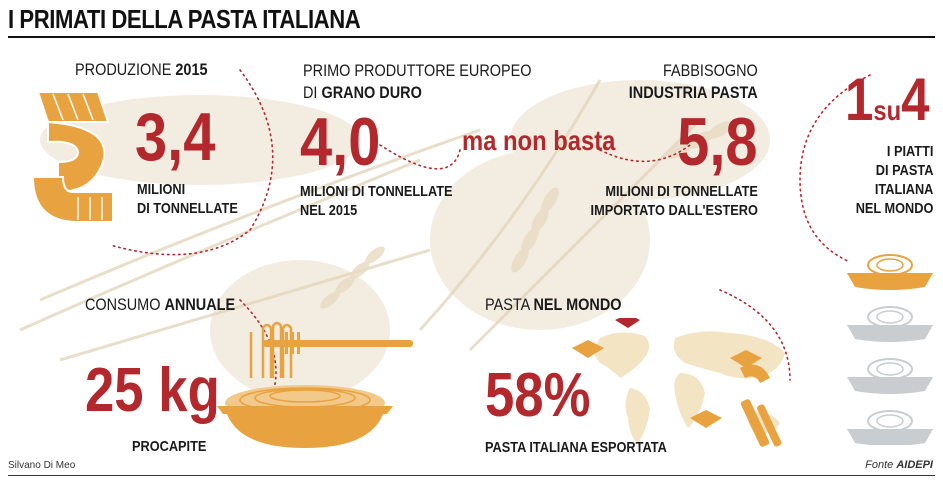 The height and width of the screenshot is (484, 943). I want to click on piatti-line-2: DI PASTA, so click(904, 170).